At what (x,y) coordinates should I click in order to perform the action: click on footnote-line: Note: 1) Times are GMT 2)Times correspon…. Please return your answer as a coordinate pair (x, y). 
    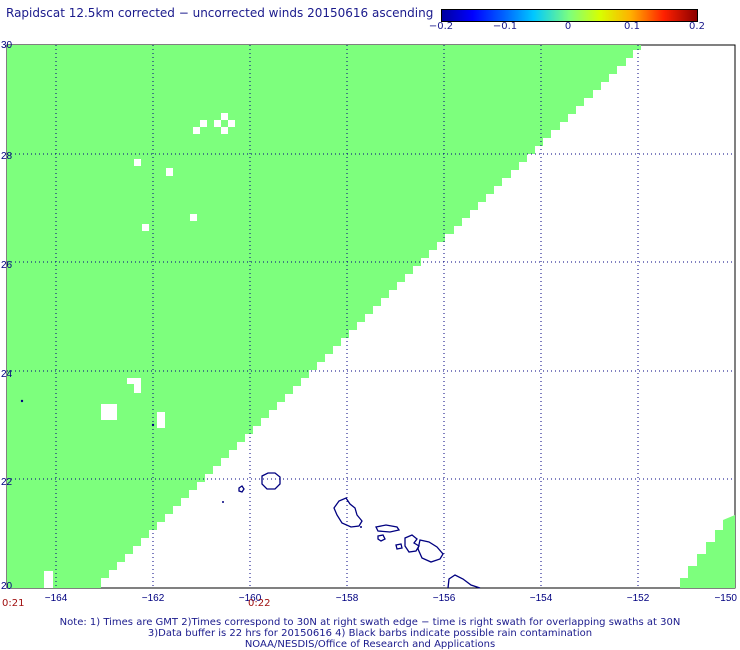
    Looking at the image, I should click on (370, 622).